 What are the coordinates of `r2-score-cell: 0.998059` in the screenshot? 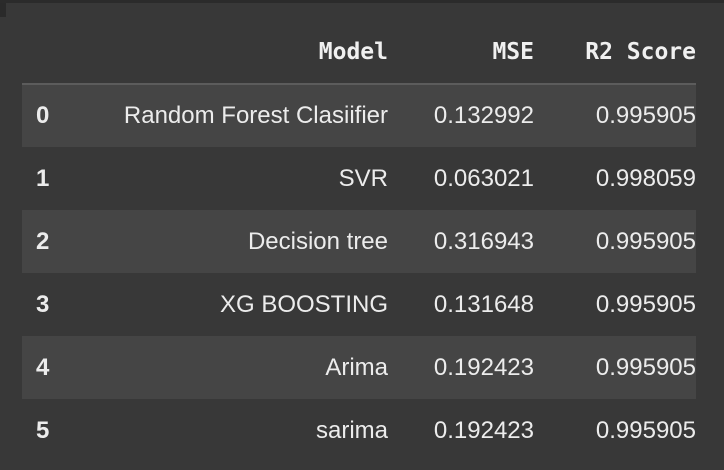 It's located at (645, 178).